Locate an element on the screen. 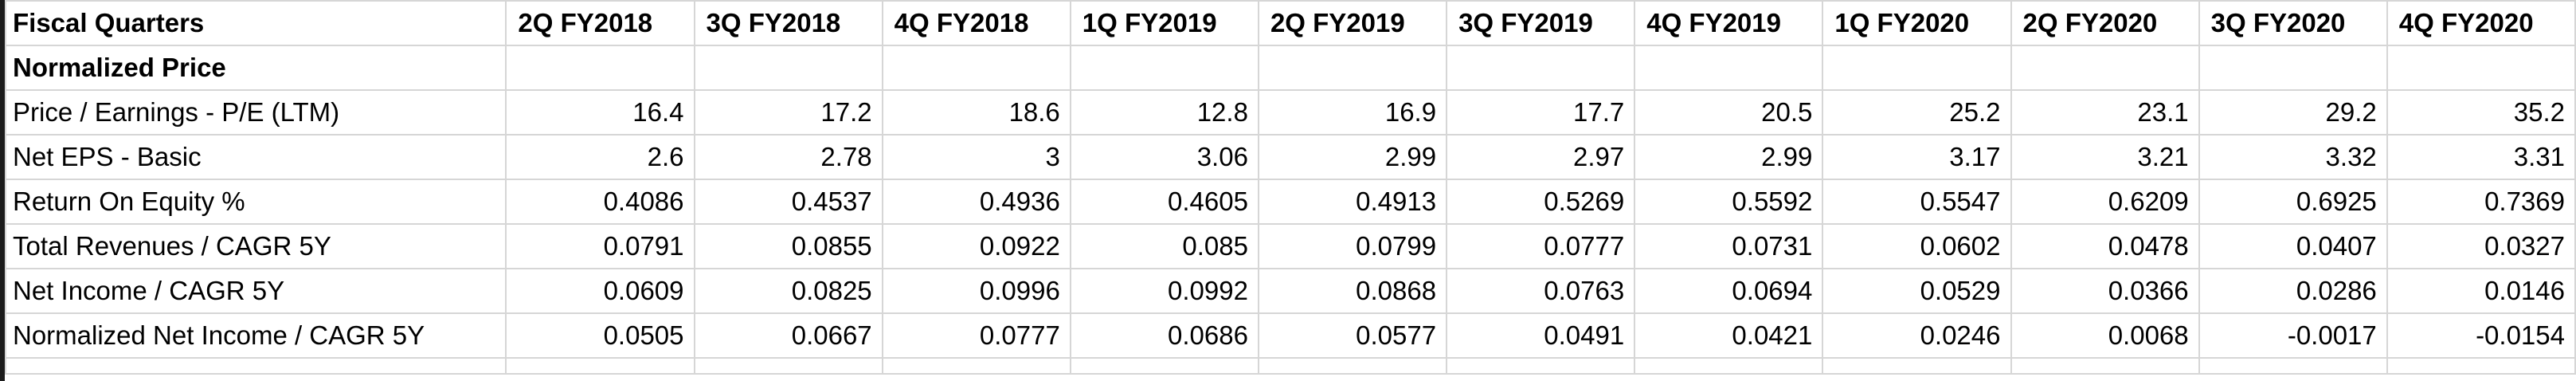  value-cell: 0.0667 is located at coordinates (788, 336).